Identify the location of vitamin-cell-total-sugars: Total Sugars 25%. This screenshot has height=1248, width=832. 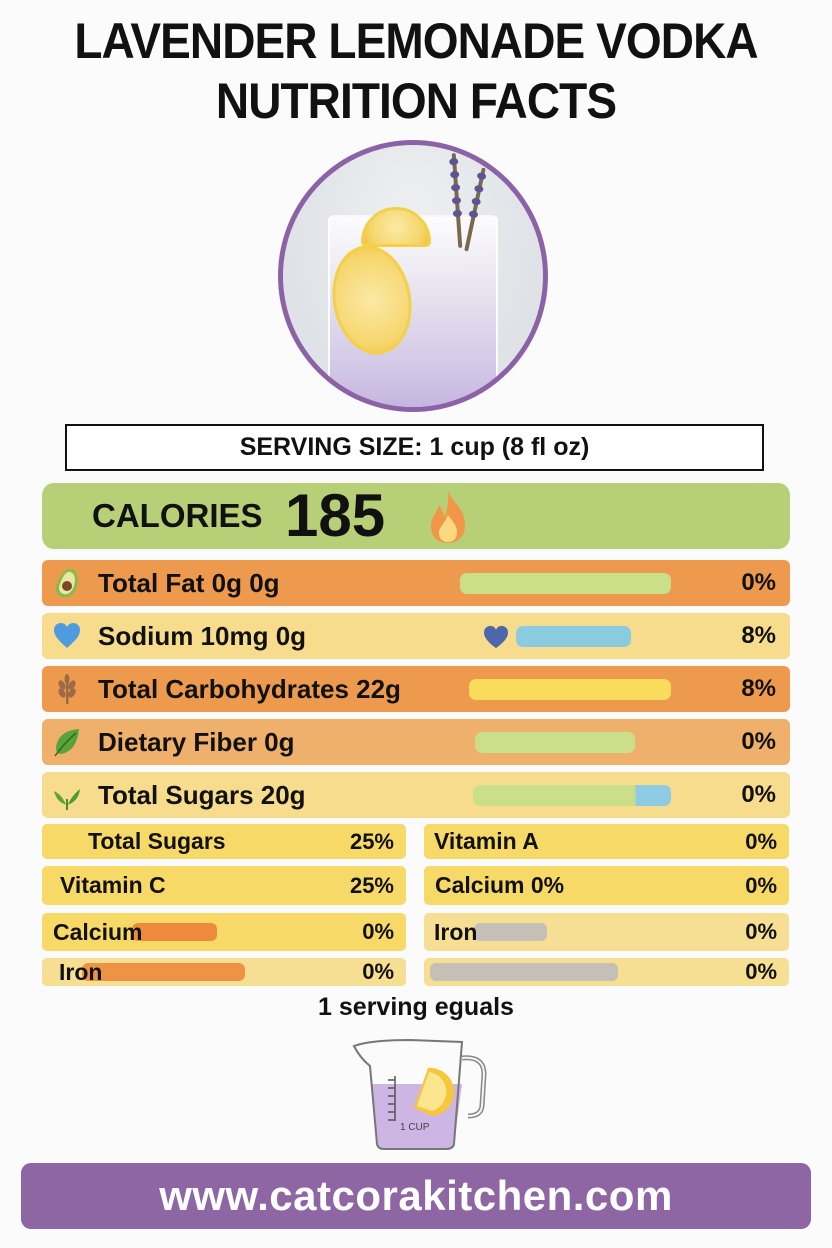
(224, 841).